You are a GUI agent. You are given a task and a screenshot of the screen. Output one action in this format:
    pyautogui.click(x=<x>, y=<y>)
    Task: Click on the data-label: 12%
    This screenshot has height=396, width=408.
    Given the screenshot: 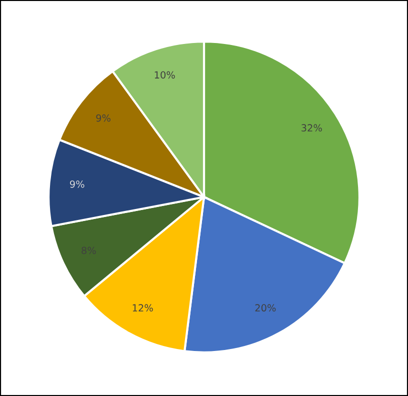 What is the action you would take?
    pyautogui.click(x=142, y=308)
    